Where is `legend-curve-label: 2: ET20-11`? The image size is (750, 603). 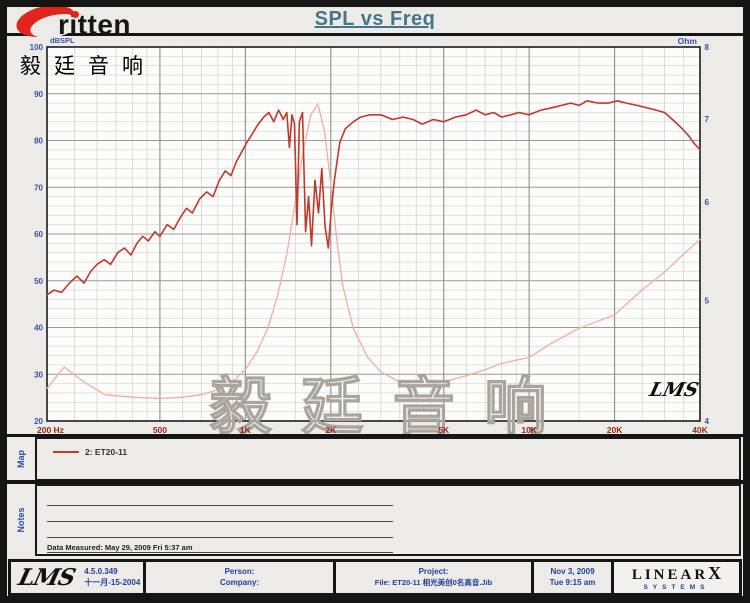
legend-curve-label: 2: ET20-11 is located at coordinates (106, 452).